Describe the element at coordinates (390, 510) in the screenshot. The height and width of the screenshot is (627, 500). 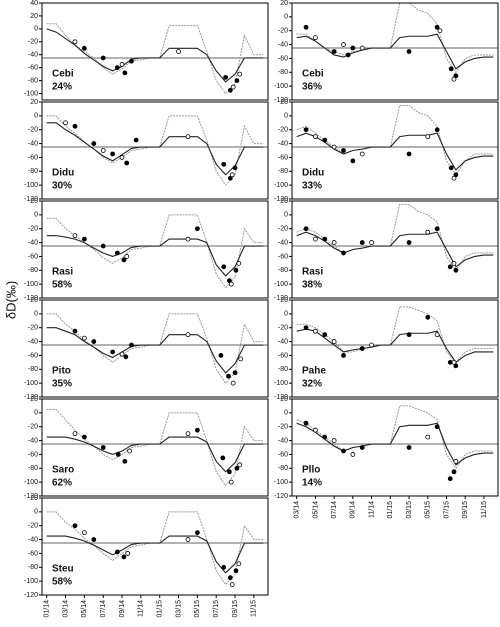
I see `x-tick-label: 01/15` at that location.